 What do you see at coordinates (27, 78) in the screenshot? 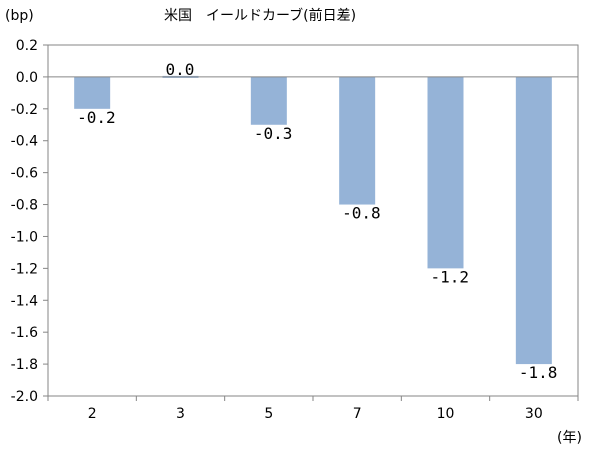
I see `y-tick-label: 0.0` at bounding box center [27, 78].